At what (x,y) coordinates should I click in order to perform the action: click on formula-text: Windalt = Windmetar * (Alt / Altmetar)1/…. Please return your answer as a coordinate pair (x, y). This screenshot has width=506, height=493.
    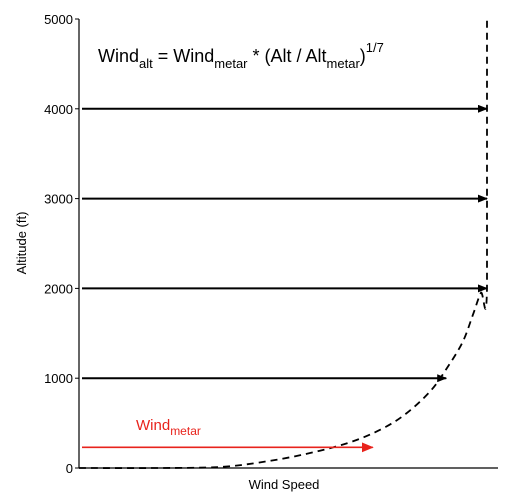
    Looking at the image, I should click on (241, 55).